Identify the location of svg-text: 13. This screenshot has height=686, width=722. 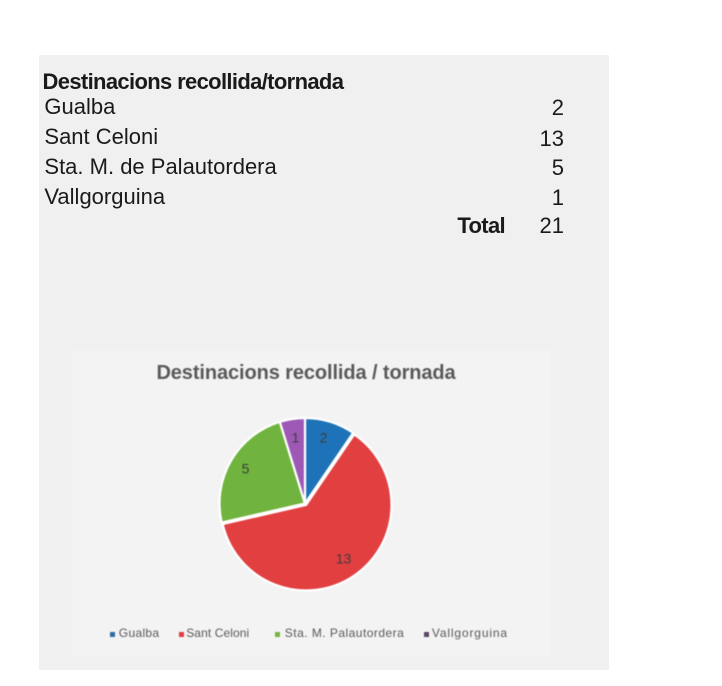
(344, 559).